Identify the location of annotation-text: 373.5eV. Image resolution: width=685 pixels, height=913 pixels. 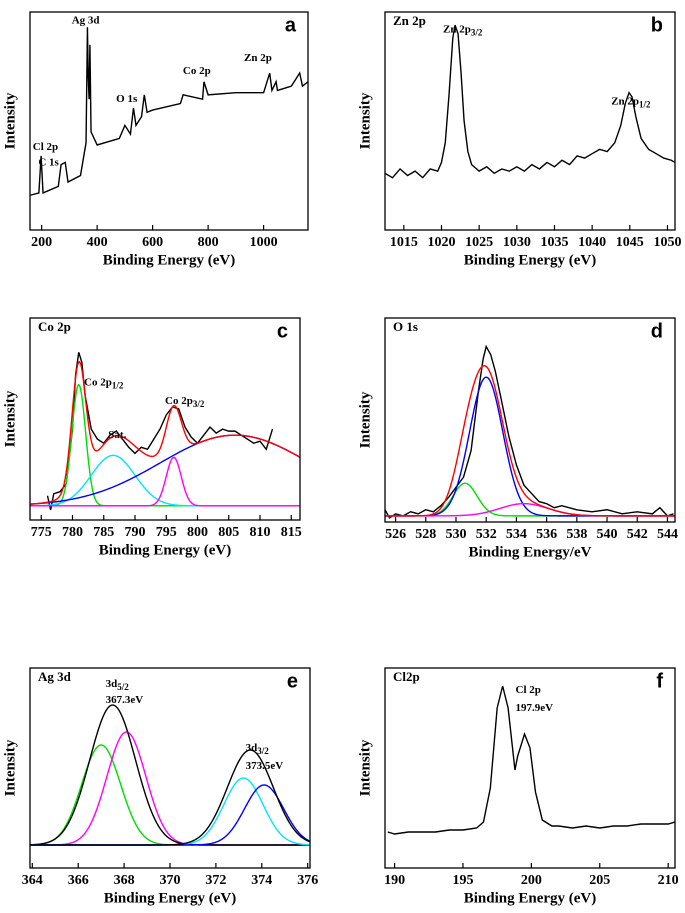
(265, 766).